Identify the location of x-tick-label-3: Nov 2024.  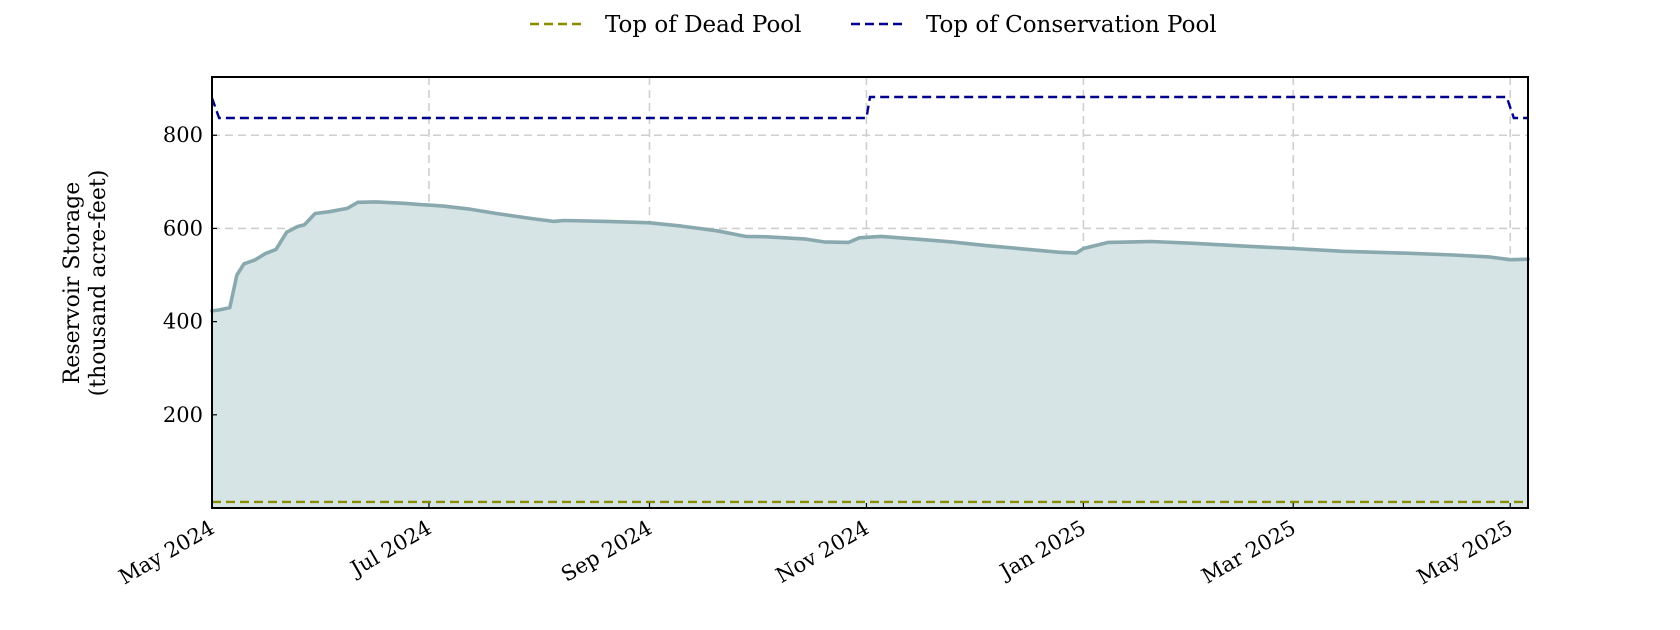
(822, 552).